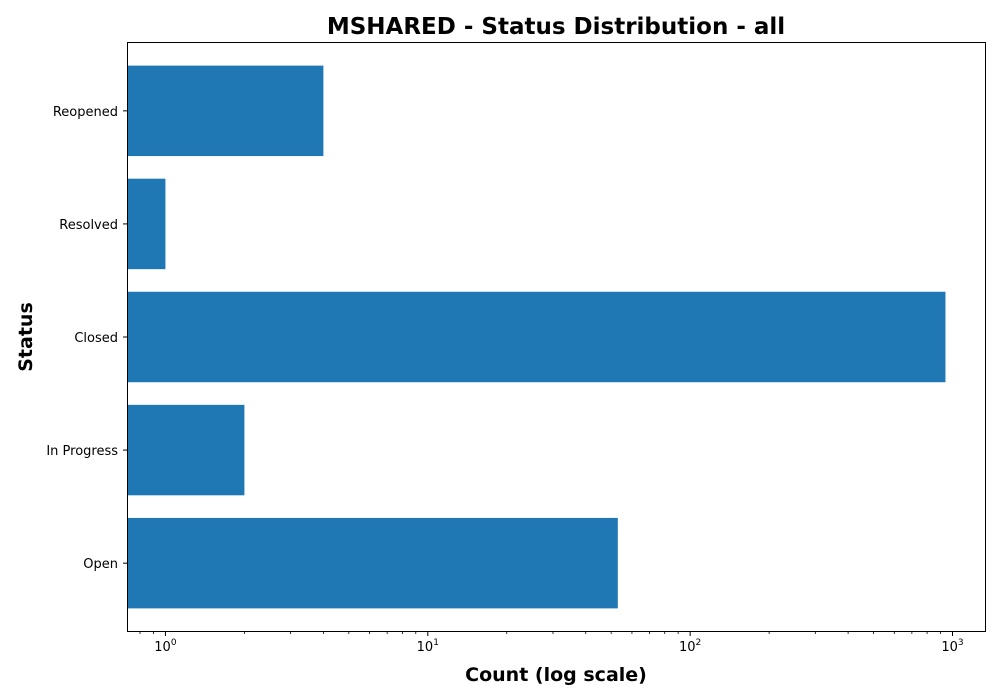 The image size is (1000, 700). I want to click on y-tick-label-in-progress: In Progress, so click(82, 451).